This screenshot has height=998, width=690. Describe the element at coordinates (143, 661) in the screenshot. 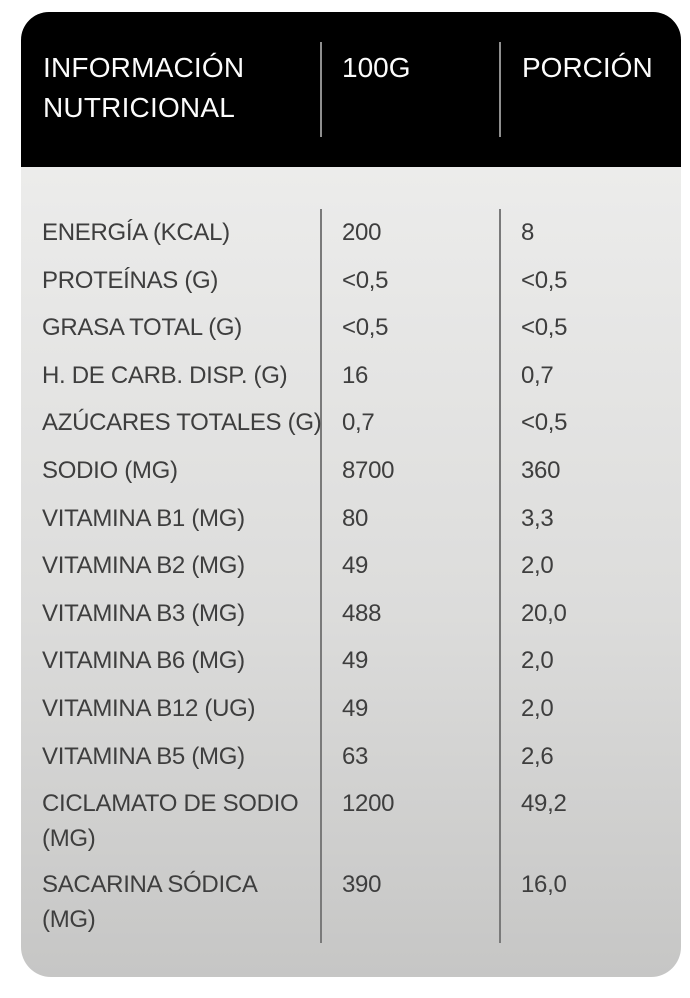

I see `row-label: VITAMINA B6 (MG)` at that location.